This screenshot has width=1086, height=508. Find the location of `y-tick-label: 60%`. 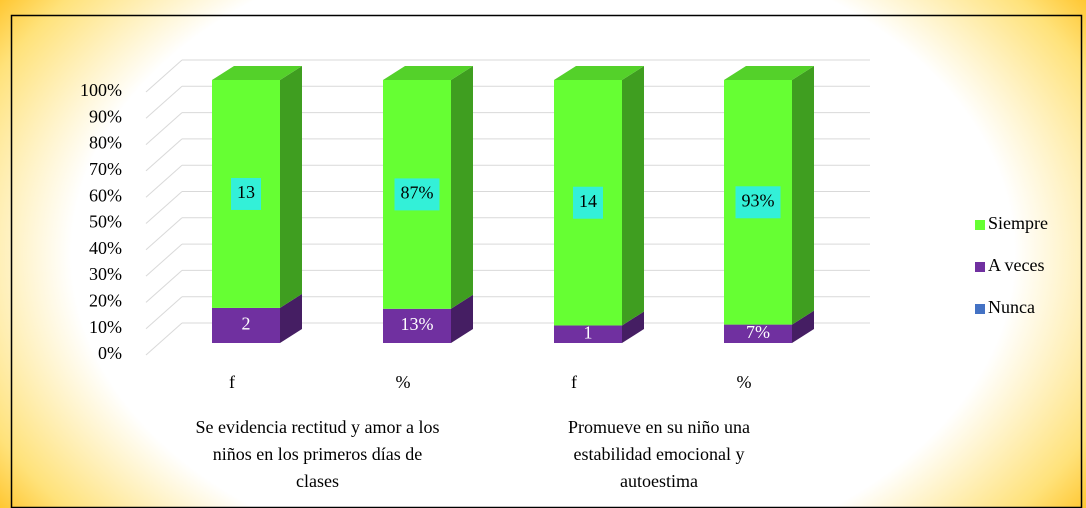

y-tick-label: 60% is located at coordinates (105, 195).